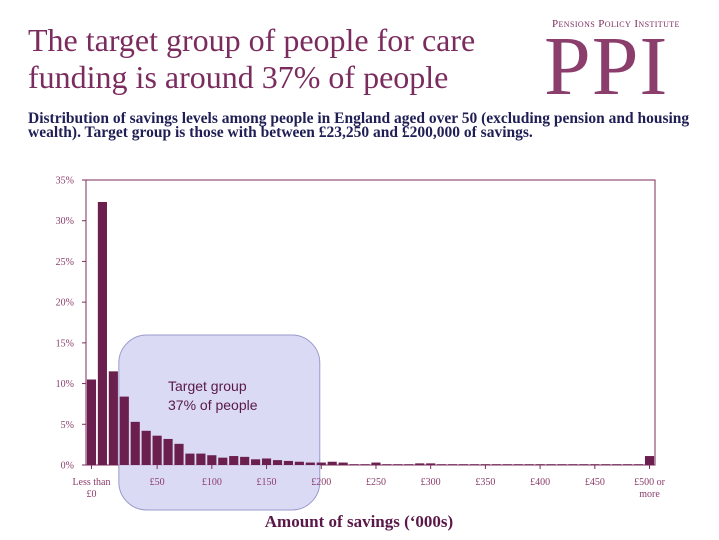 This screenshot has width=719, height=540. I want to click on x-axis-title: Amount of savings (‘000s), so click(359, 521).